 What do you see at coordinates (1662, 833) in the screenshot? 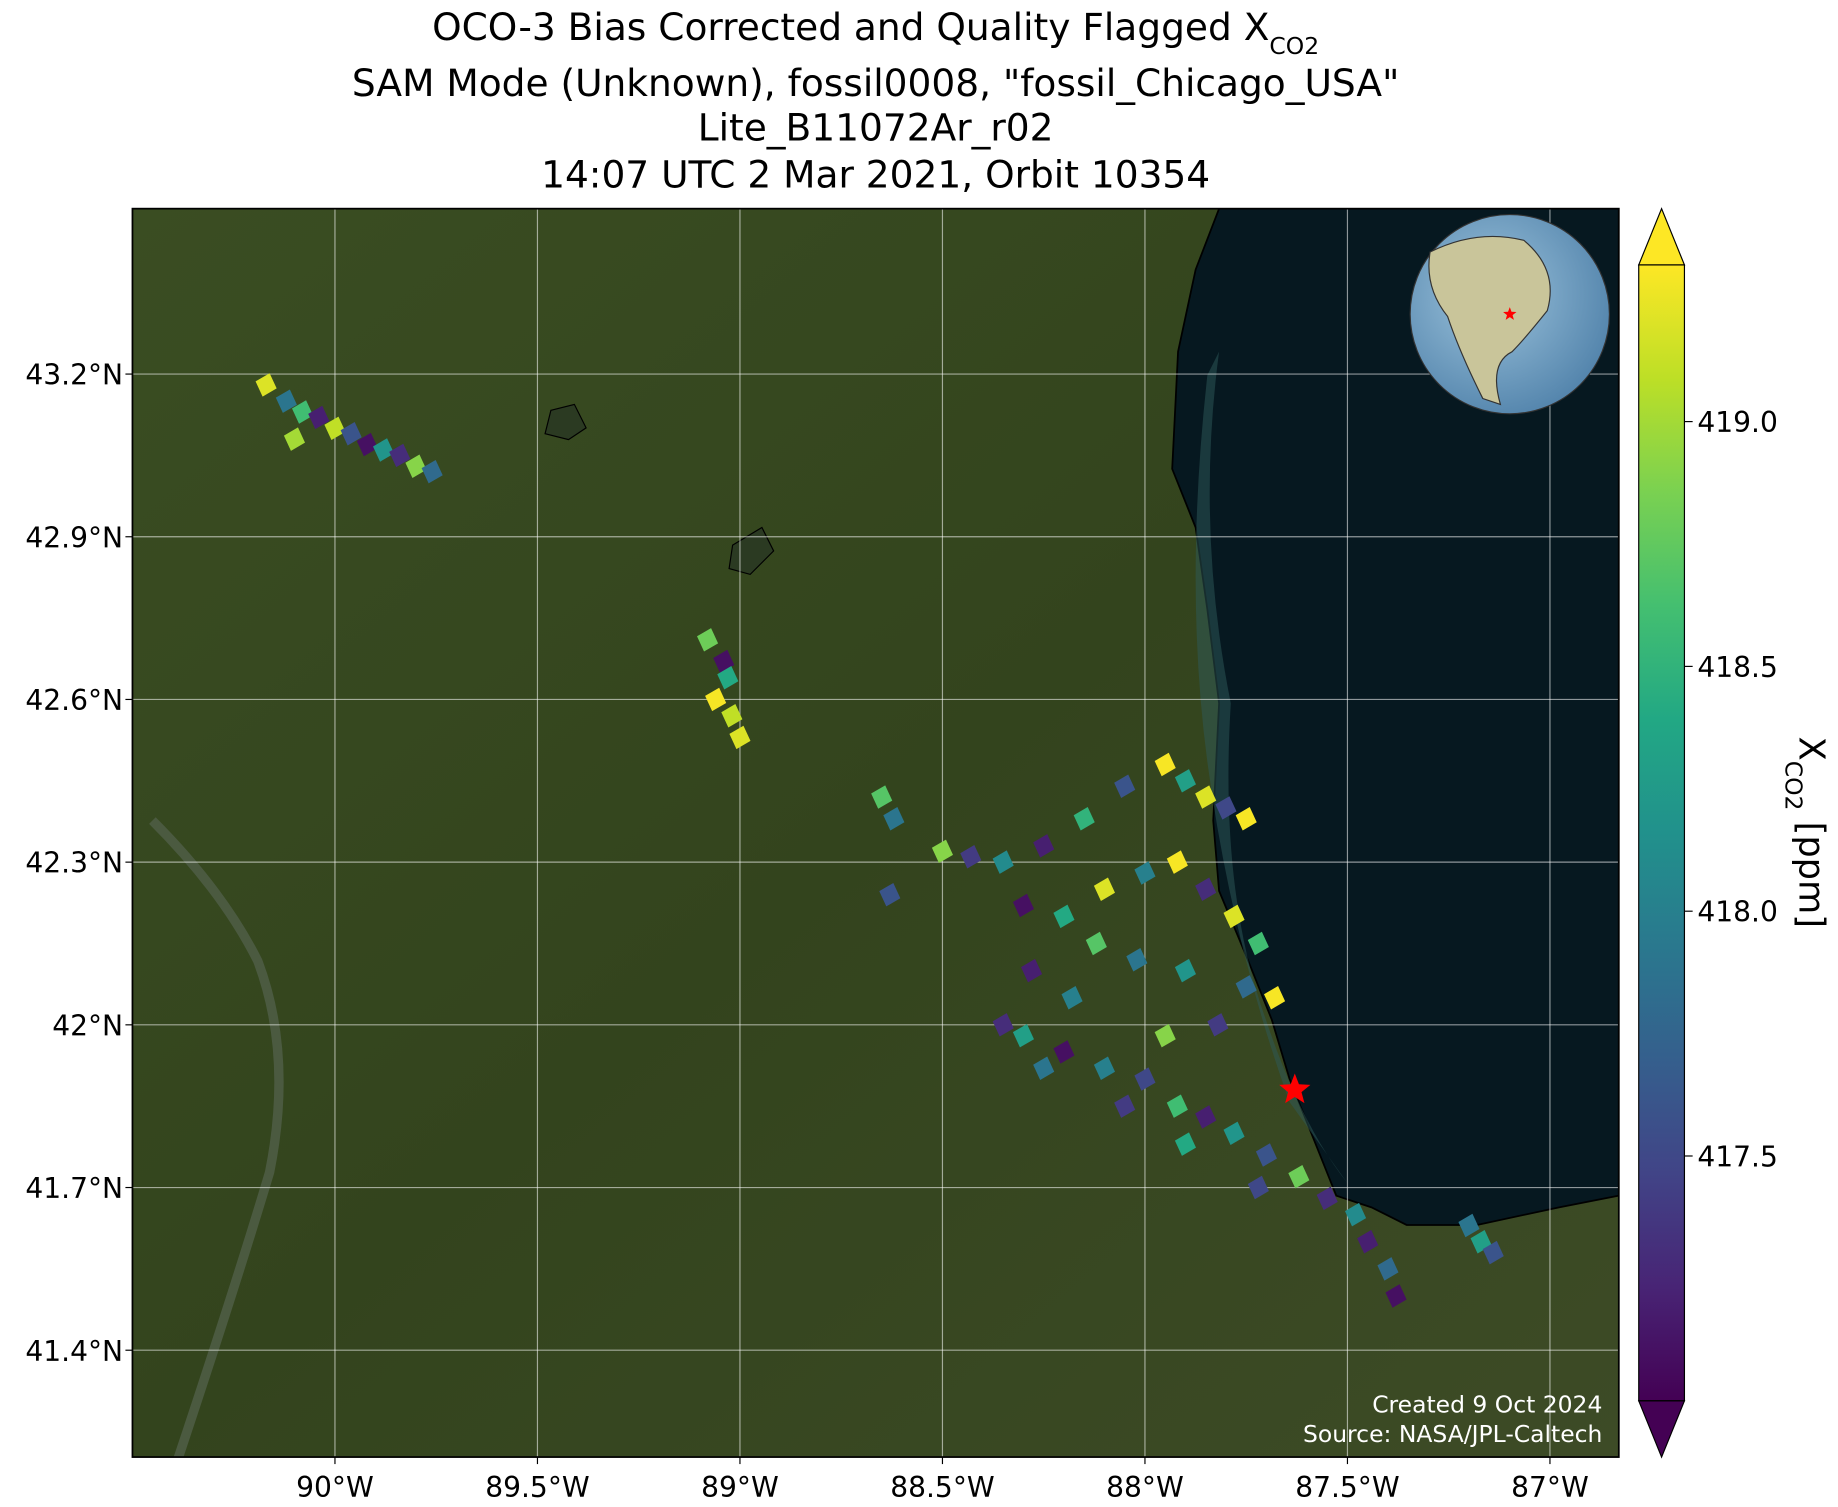
I see `colorbar-frame` at bounding box center [1662, 833].